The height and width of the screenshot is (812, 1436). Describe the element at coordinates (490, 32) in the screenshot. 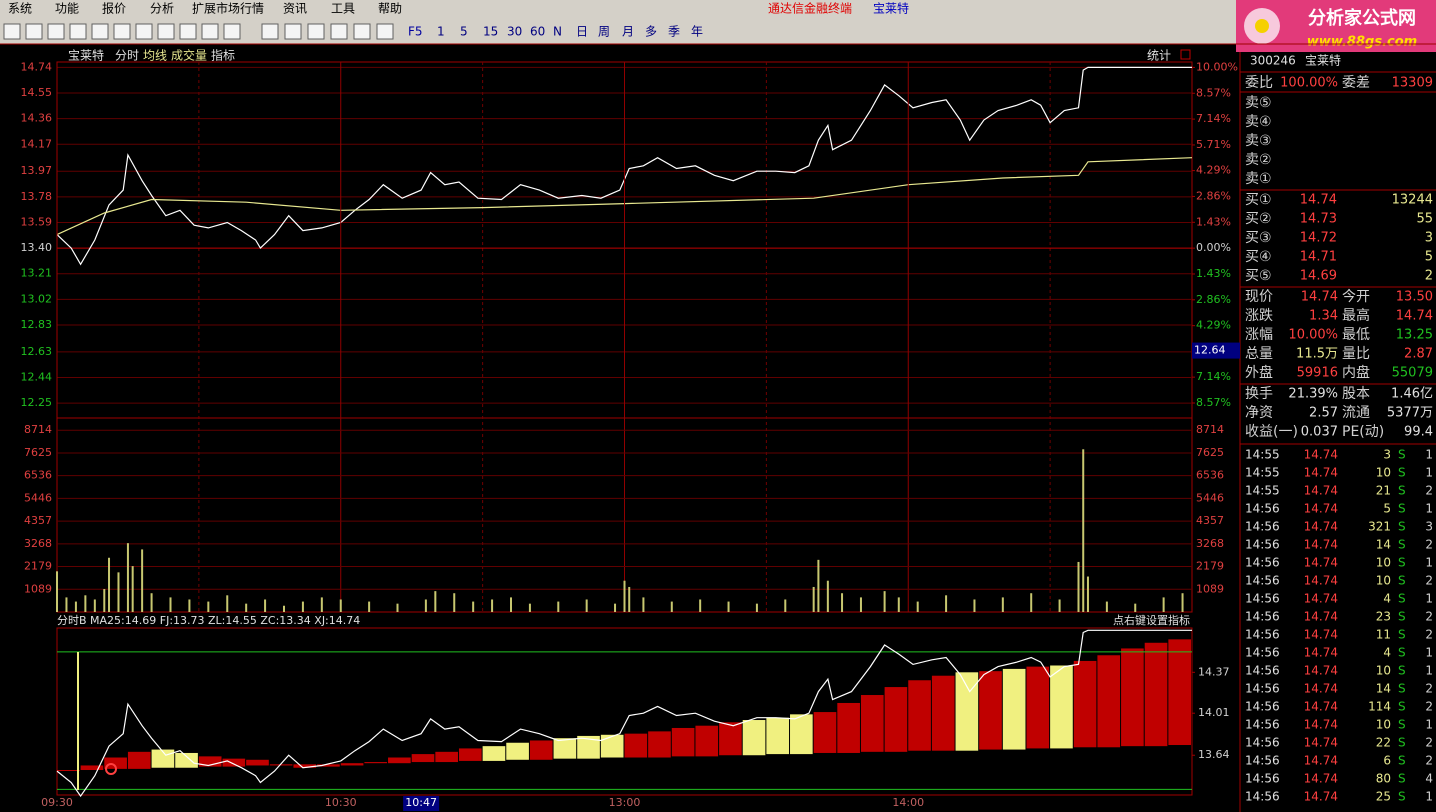

I see `period-button: 15` at that location.